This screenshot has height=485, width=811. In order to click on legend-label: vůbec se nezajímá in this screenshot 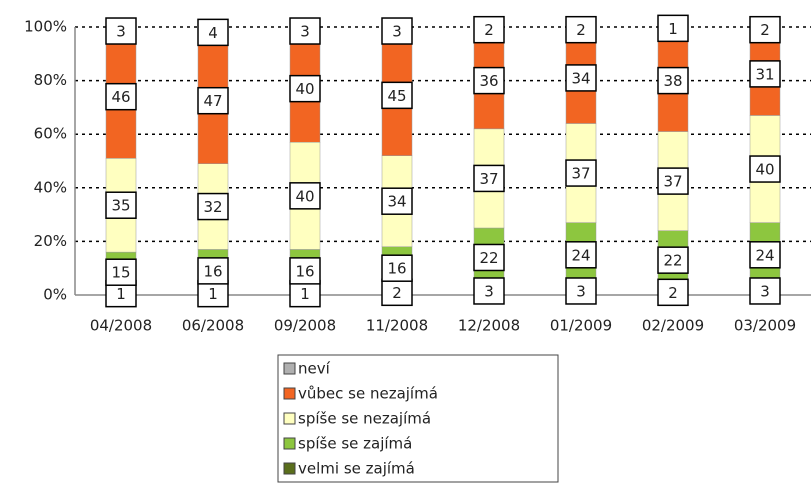, I will do `click(368, 394)`.